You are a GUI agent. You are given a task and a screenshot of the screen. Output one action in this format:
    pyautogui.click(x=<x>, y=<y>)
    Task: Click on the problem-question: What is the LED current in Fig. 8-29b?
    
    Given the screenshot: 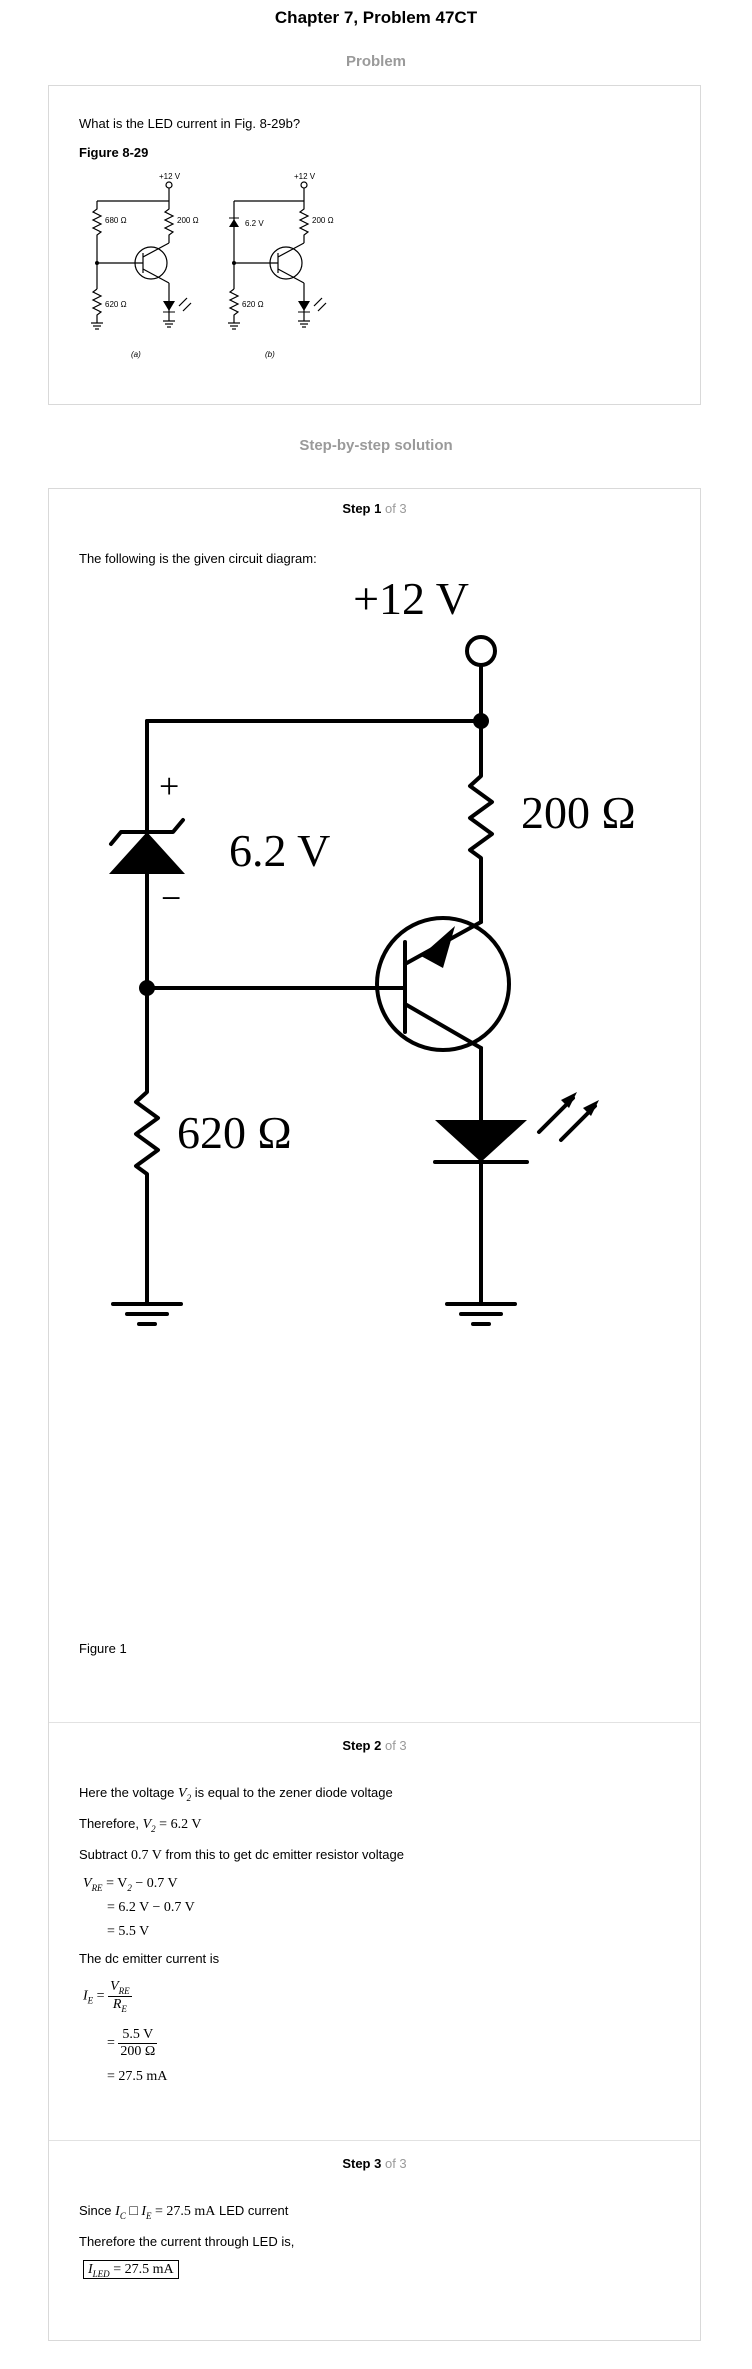 What is the action you would take?
    pyautogui.click(x=190, y=123)
    